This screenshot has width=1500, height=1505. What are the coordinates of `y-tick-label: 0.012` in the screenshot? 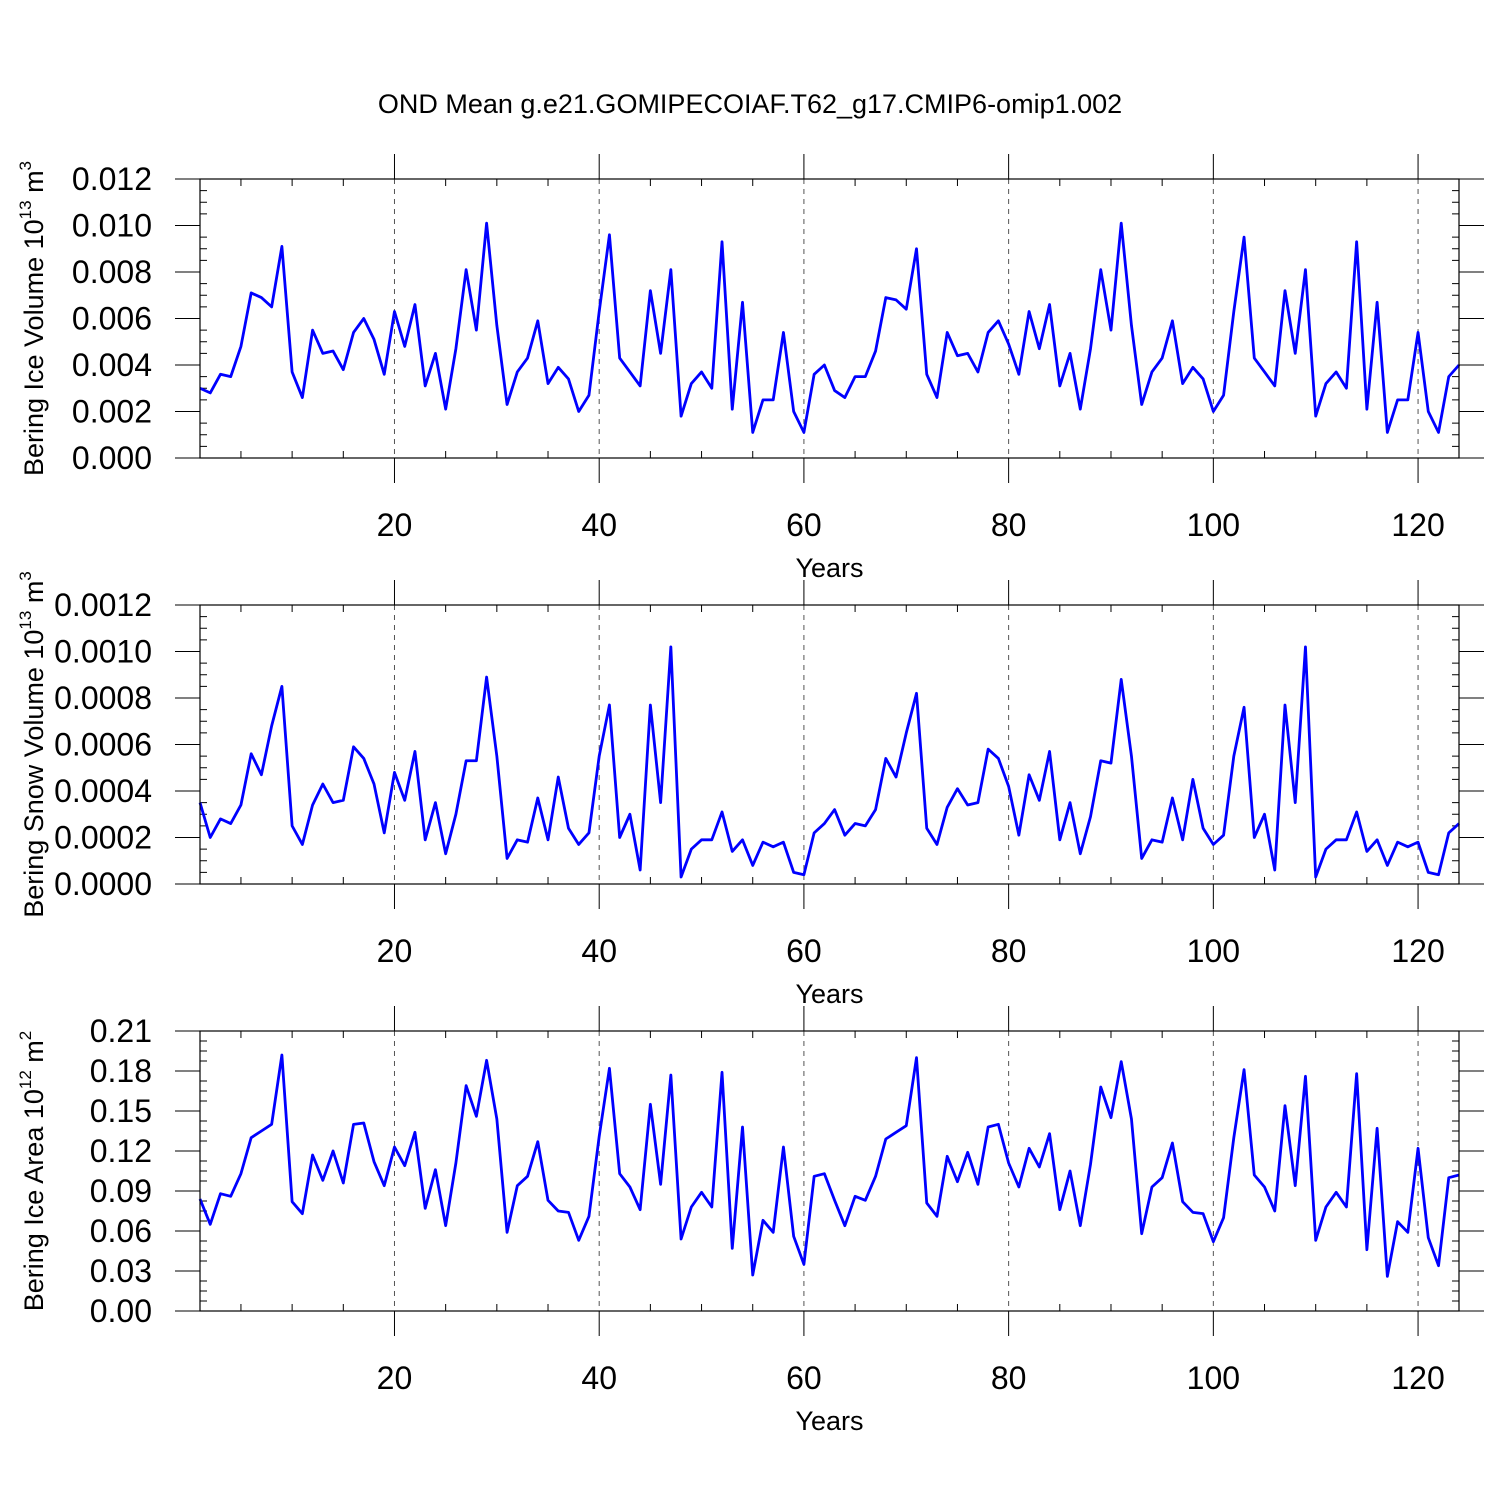 It's located at (112, 179).